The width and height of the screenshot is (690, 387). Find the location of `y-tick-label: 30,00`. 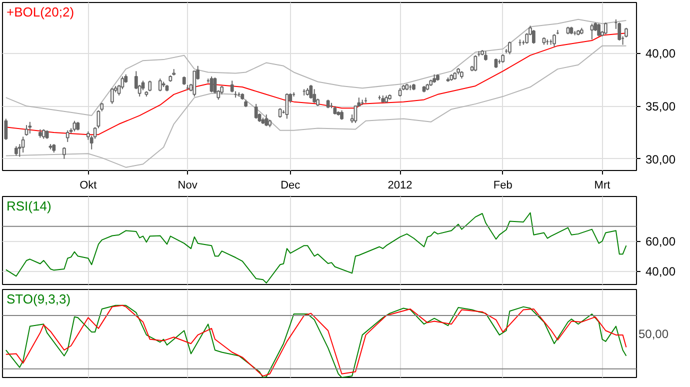

y-tick-label: 30,00 is located at coordinates (661, 159).